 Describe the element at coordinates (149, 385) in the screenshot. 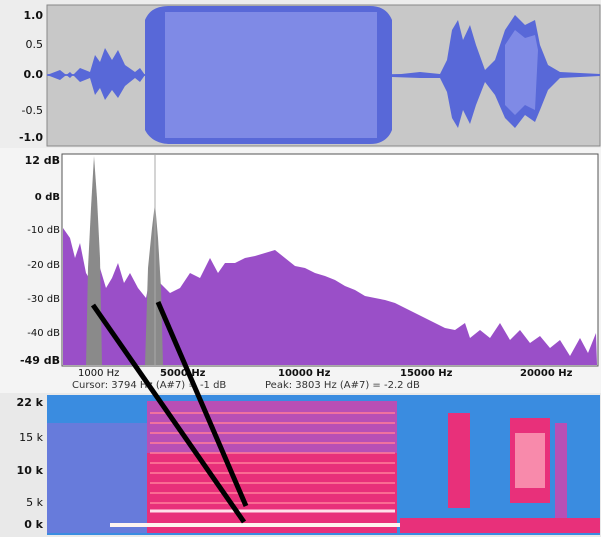

I see `cursor-readout: Cursor: 3794 Hz (A#7) = -1 dB` at that location.